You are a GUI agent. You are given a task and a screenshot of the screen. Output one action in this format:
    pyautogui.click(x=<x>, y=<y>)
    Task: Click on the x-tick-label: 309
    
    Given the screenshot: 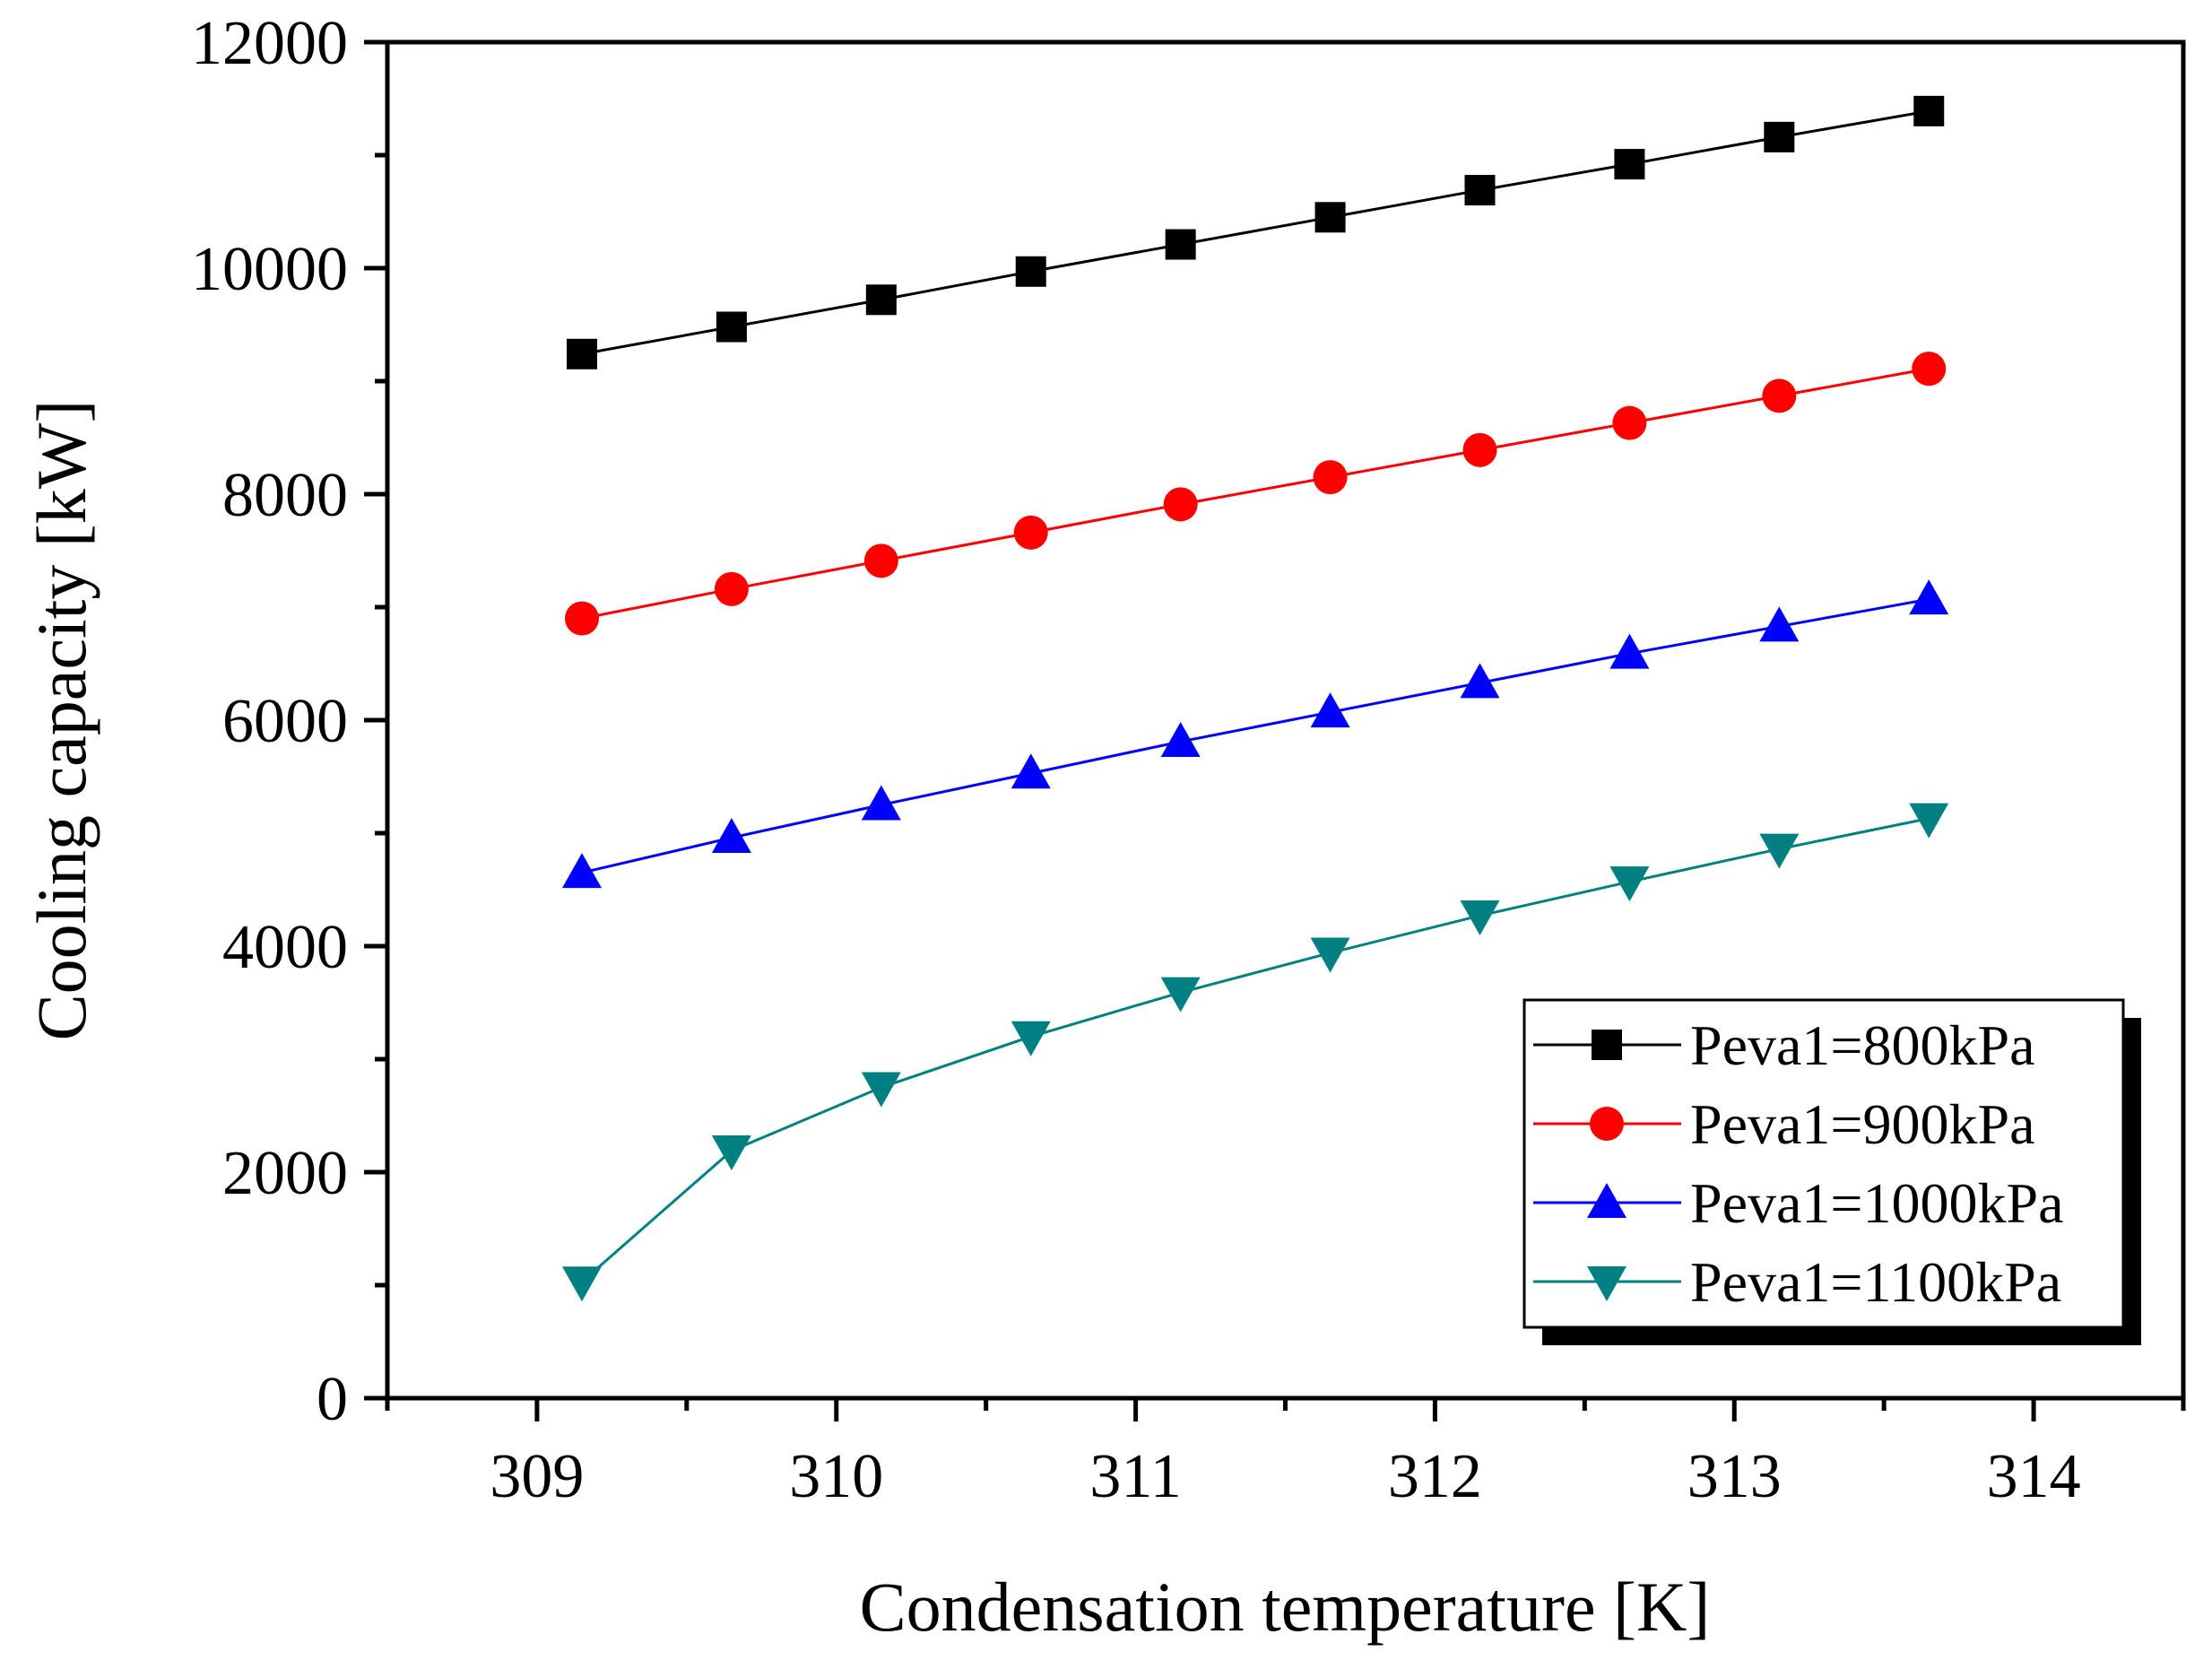 What is the action you would take?
    pyautogui.click(x=537, y=1476)
    